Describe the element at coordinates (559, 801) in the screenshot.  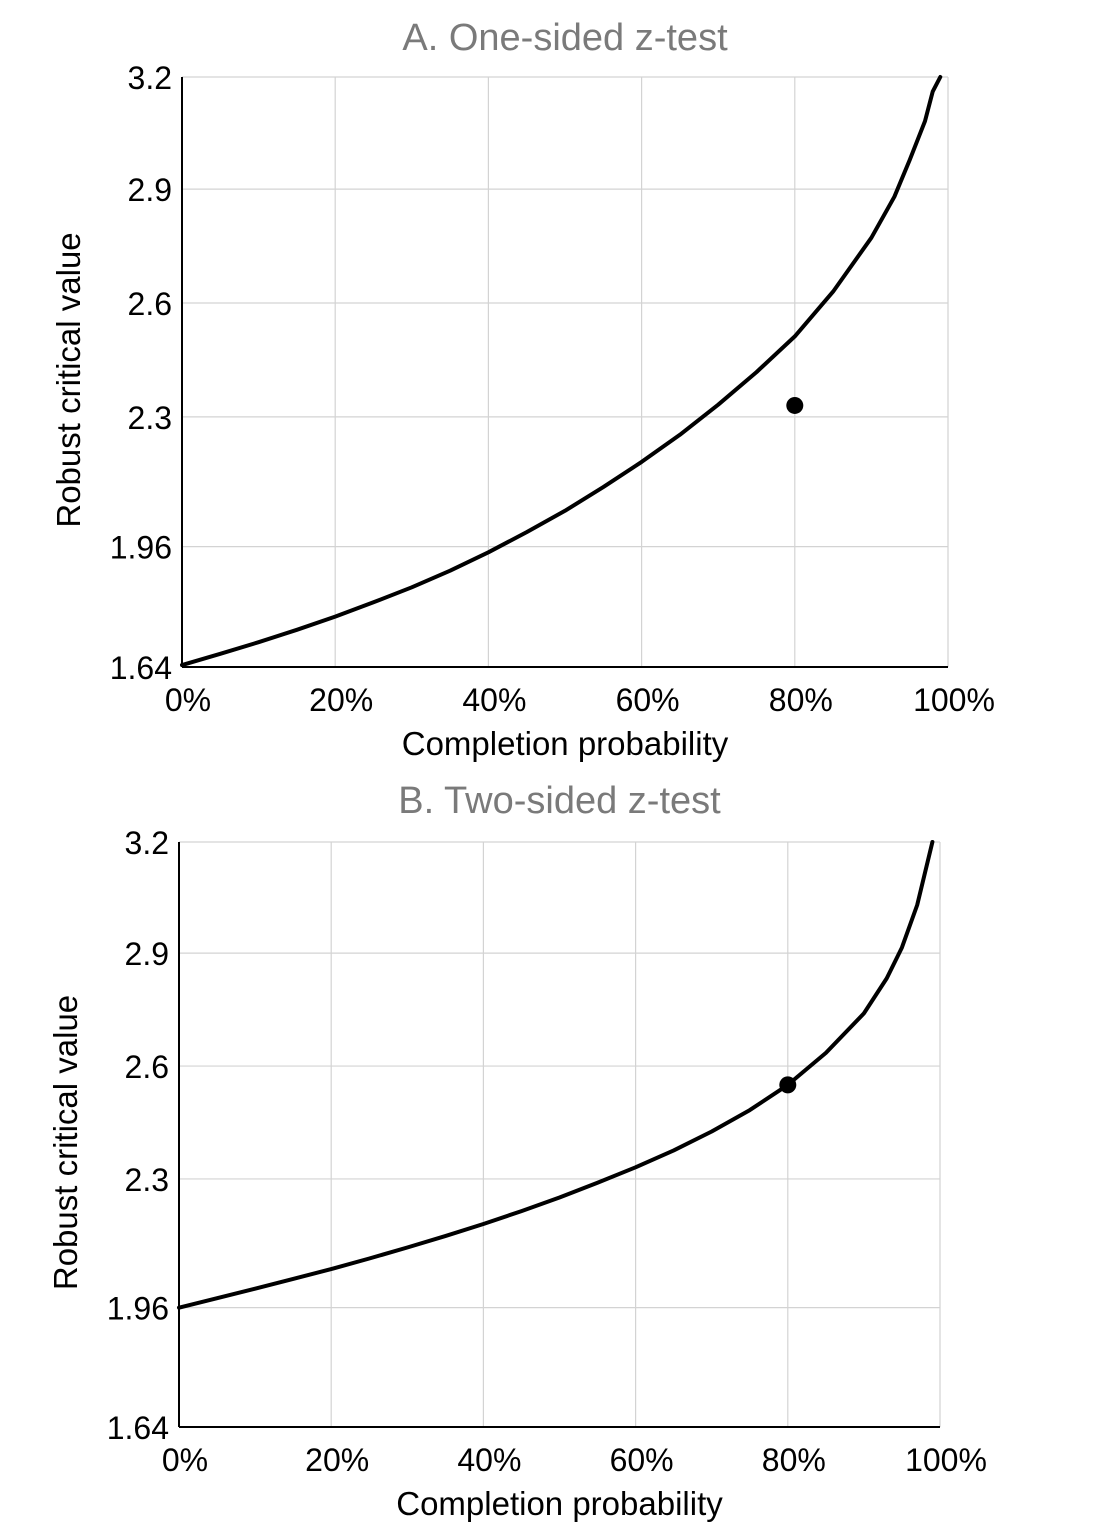
I see `chart-title: B. Two-sided z-test` at that location.